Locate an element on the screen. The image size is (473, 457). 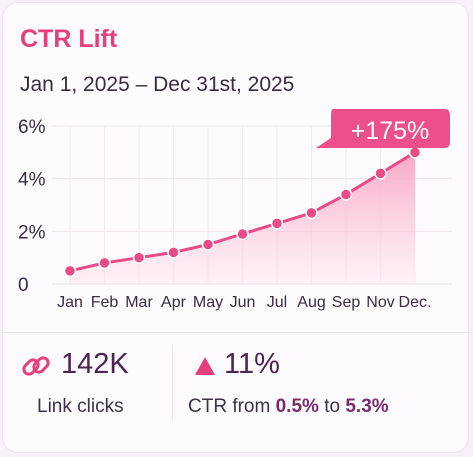
ctr-from: 0.5% is located at coordinates (297, 406).